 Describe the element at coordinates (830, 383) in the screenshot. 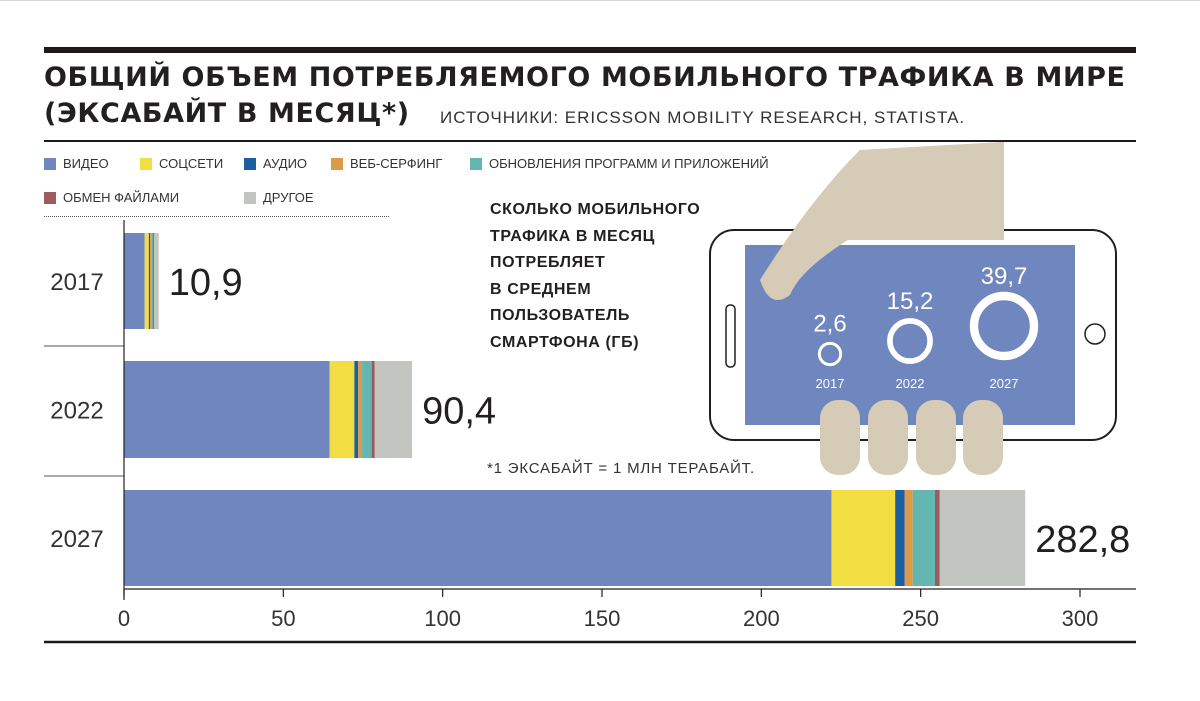

I see `usage-year-label: 2017` at that location.